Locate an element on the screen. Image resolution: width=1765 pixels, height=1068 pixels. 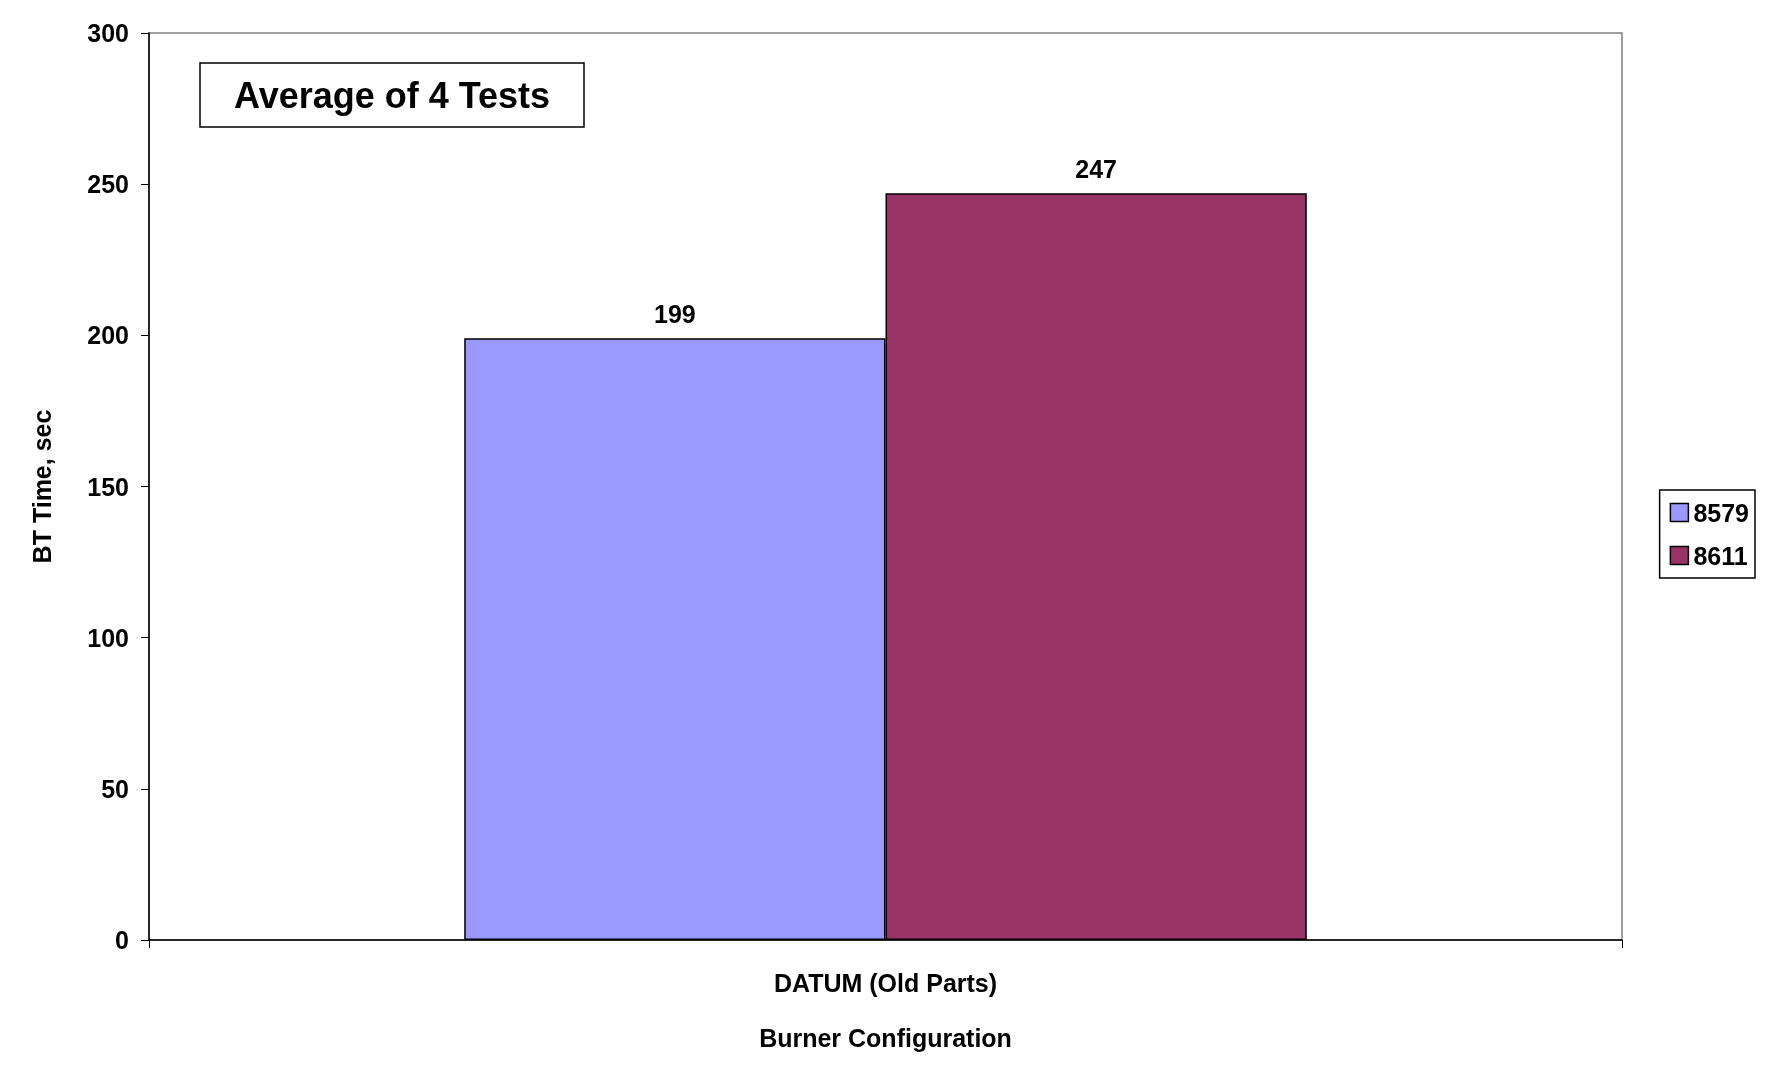
y-tick-label: 100 is located at coordinates (108, 637).